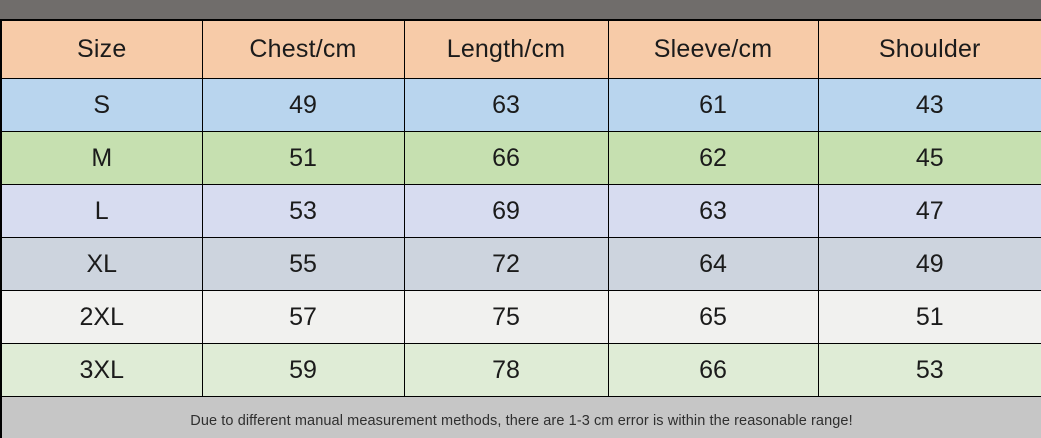 The width and height of the screenshot is (1041, 438). I want to click on column-header-length: Length/cm, so click(506, 49).